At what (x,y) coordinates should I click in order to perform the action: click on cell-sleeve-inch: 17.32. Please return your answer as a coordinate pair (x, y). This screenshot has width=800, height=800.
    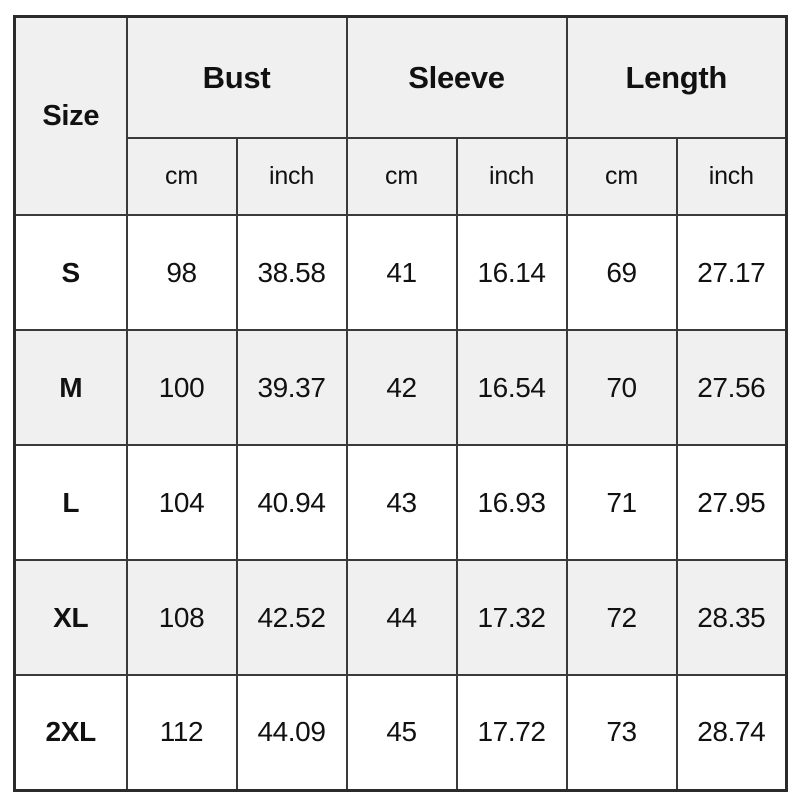
    Looking at the image, I should click on (511, 617).